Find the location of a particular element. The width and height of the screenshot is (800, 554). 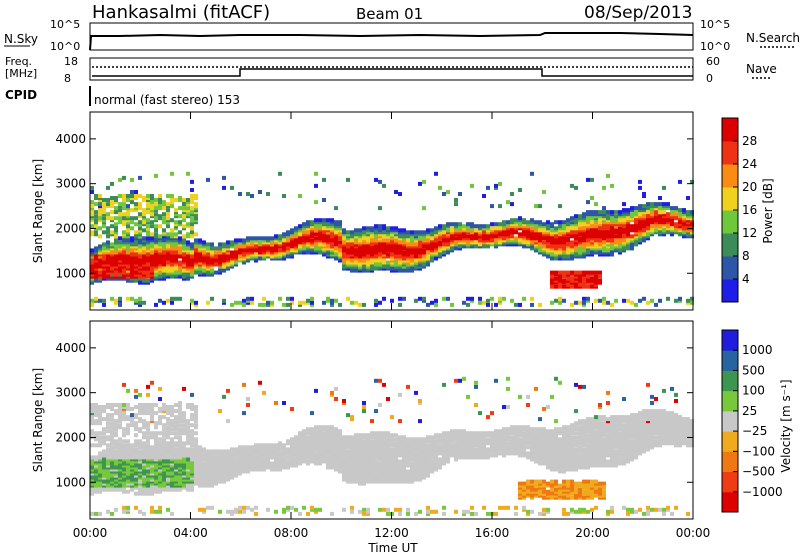

colorbar-segment is located at coordinates (730, 176).